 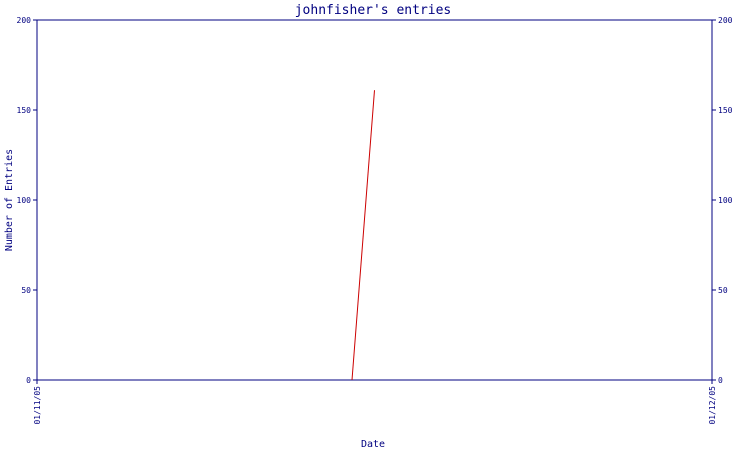 What do you see at coordinates (9, 200) in the screenshot?
I see `y-axis-label: Number of Entries` at bounding box center [9, 200].